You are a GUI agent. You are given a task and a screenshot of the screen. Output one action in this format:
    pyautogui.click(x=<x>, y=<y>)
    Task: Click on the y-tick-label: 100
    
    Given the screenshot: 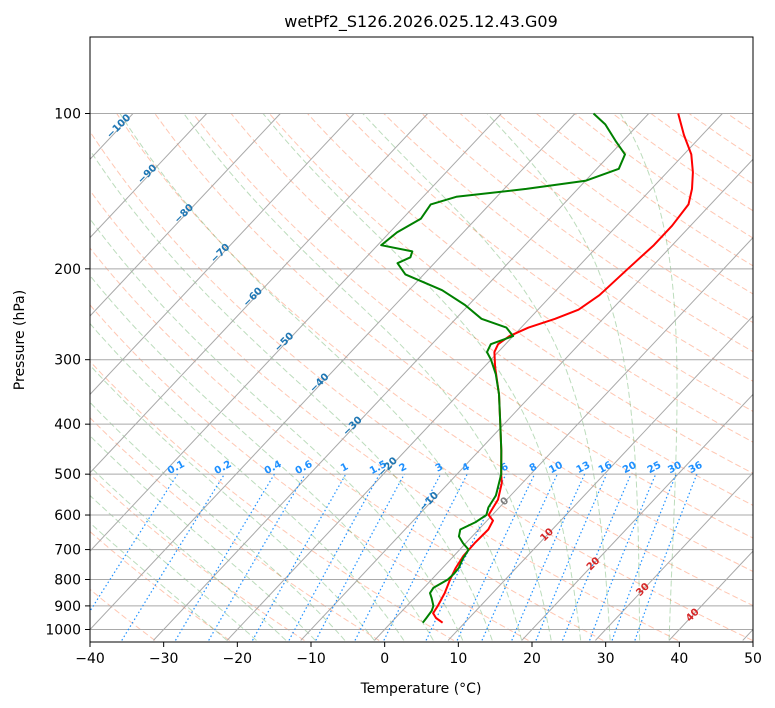 What is the action you would take?
    pyautogui.click(x=67, y=115)
    